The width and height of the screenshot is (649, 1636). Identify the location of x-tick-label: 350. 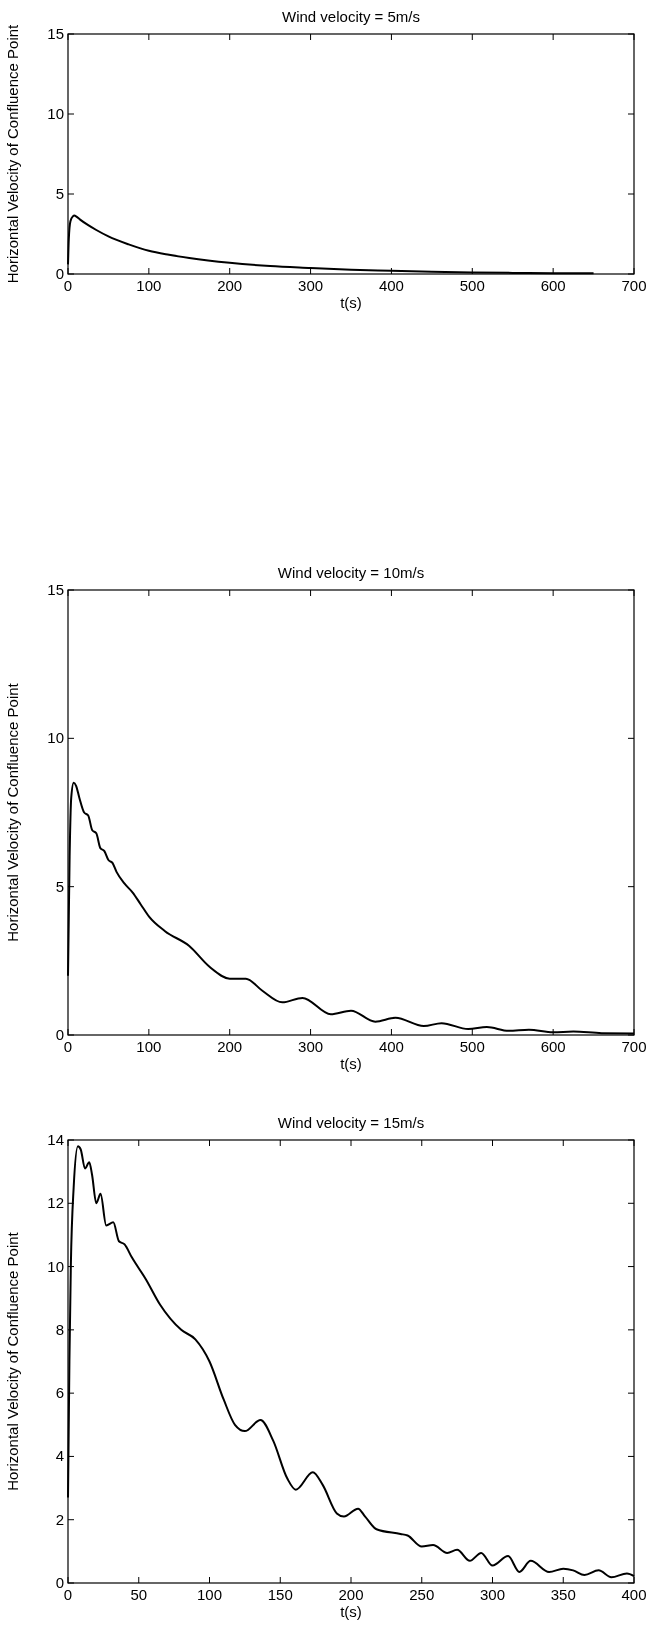
(563, 1594).